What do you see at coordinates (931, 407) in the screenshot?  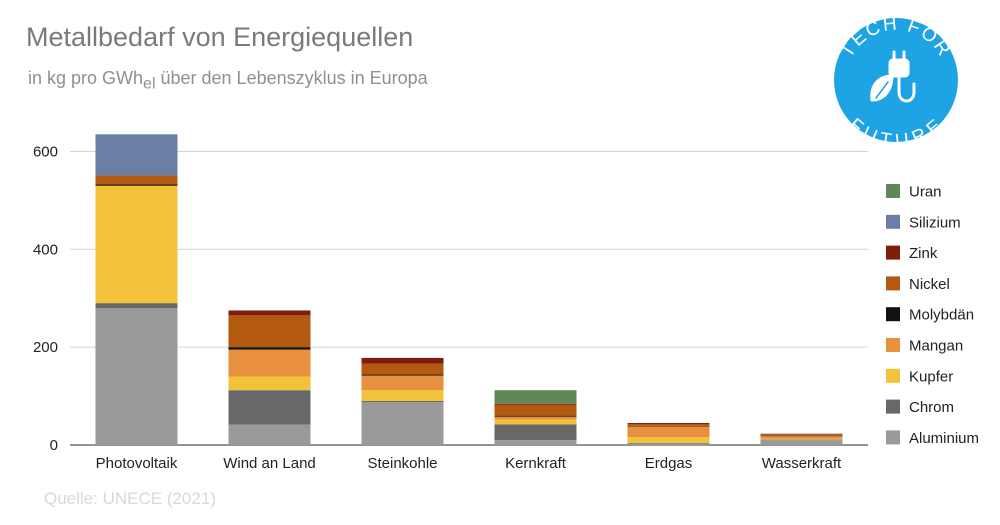 I see `legend-label: Chrom` at bounding box center [931, 407].